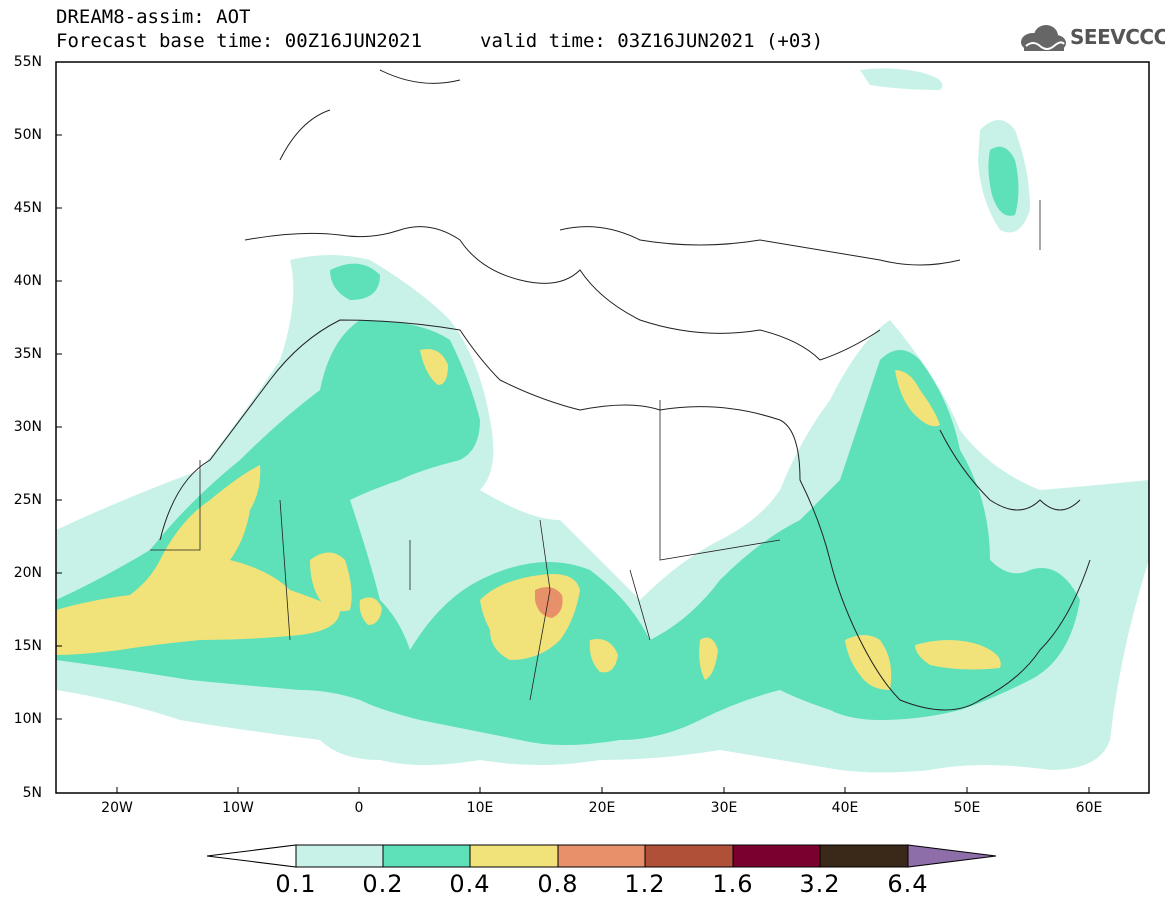 Image resolution: width=1165 pixels, height=905 pixels. Describe the element at coordinates (117, 808) in the screenshot. I see `lon-label: 20W` at that location.